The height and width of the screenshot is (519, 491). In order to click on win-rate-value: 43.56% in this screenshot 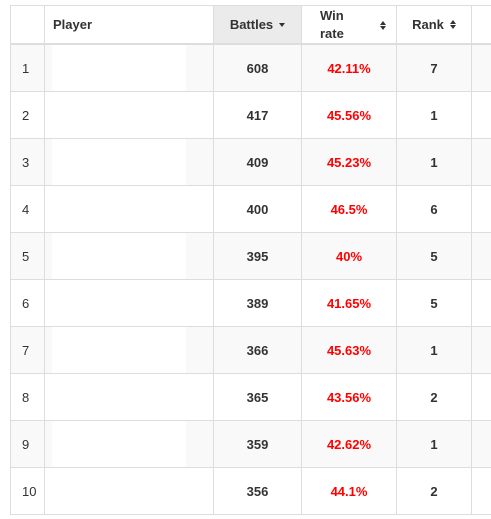, I will do `click(349, 397)`.